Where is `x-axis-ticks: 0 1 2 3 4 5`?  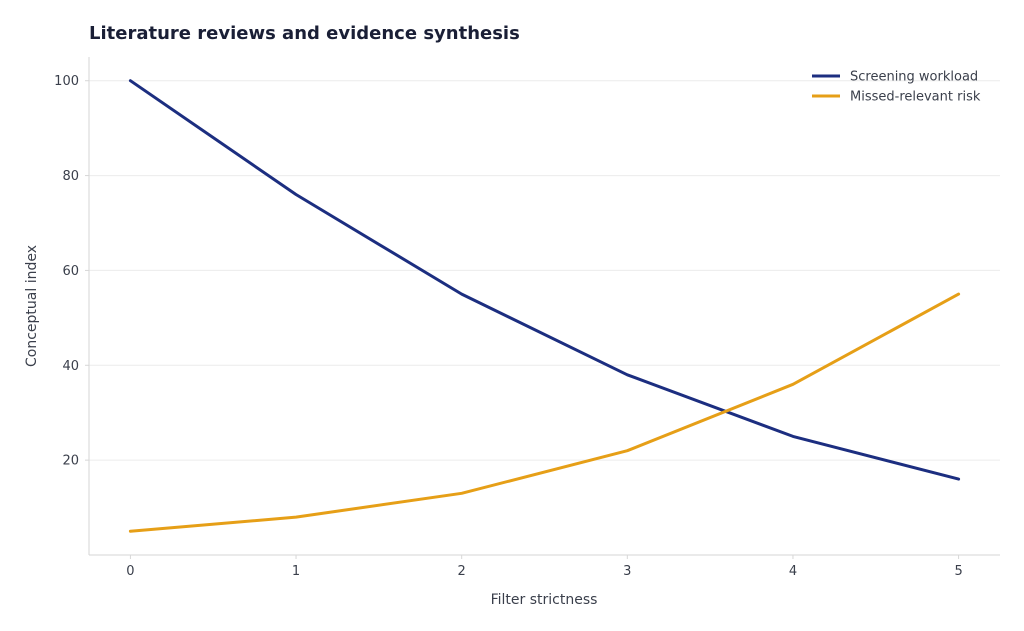 x-axis-ticks: 0 1 2 3 4 5 is located at coordinates (544, 567).